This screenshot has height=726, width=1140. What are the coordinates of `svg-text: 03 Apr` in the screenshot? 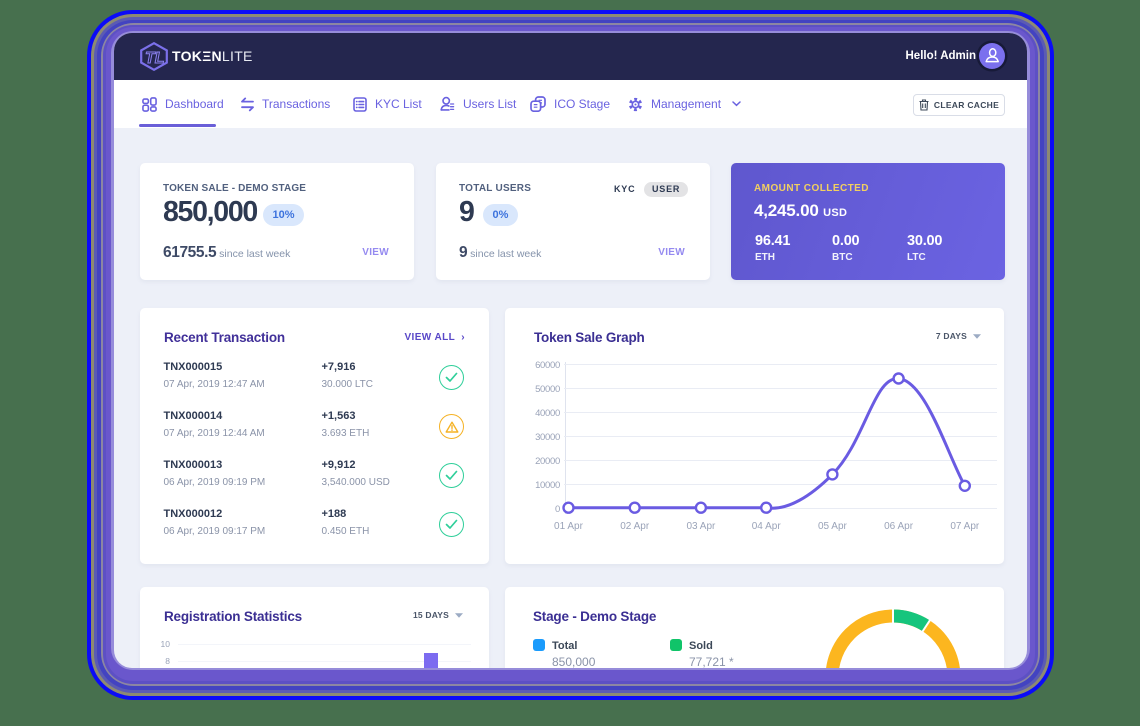 It's located at (701, 526).